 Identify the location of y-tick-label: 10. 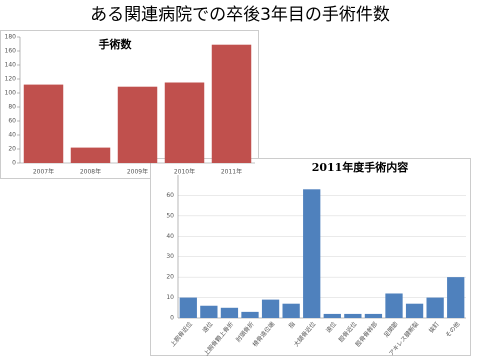
(170, 297).